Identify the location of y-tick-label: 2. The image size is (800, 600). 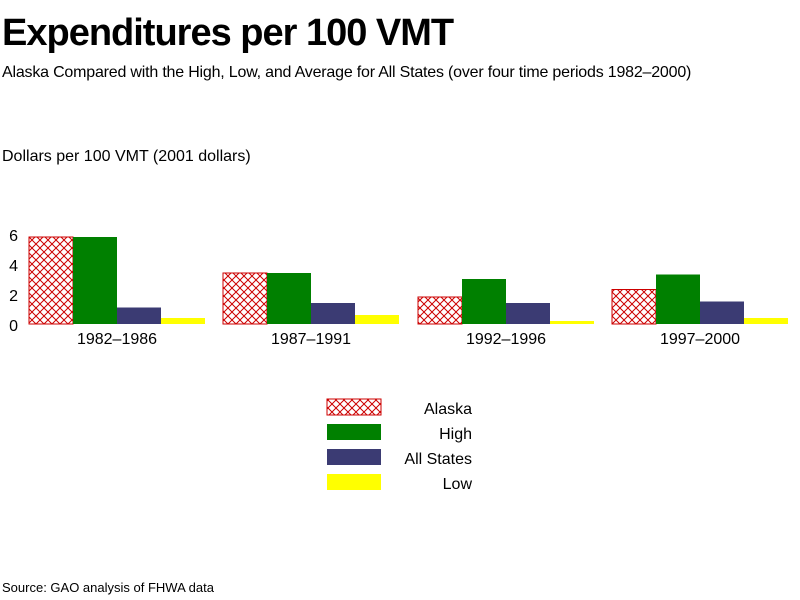
(13, 296).